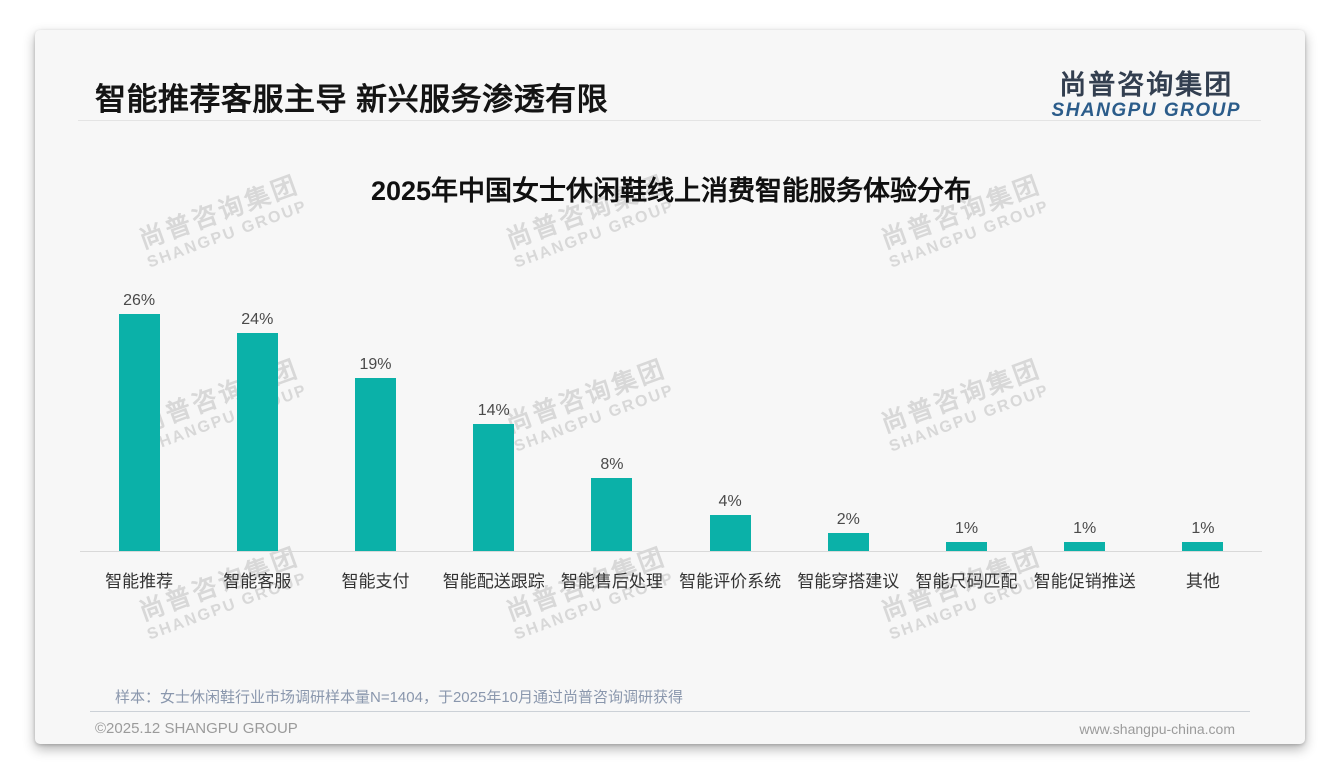  I want to click on x-axis-label: 智能客服, so click(257, 581).